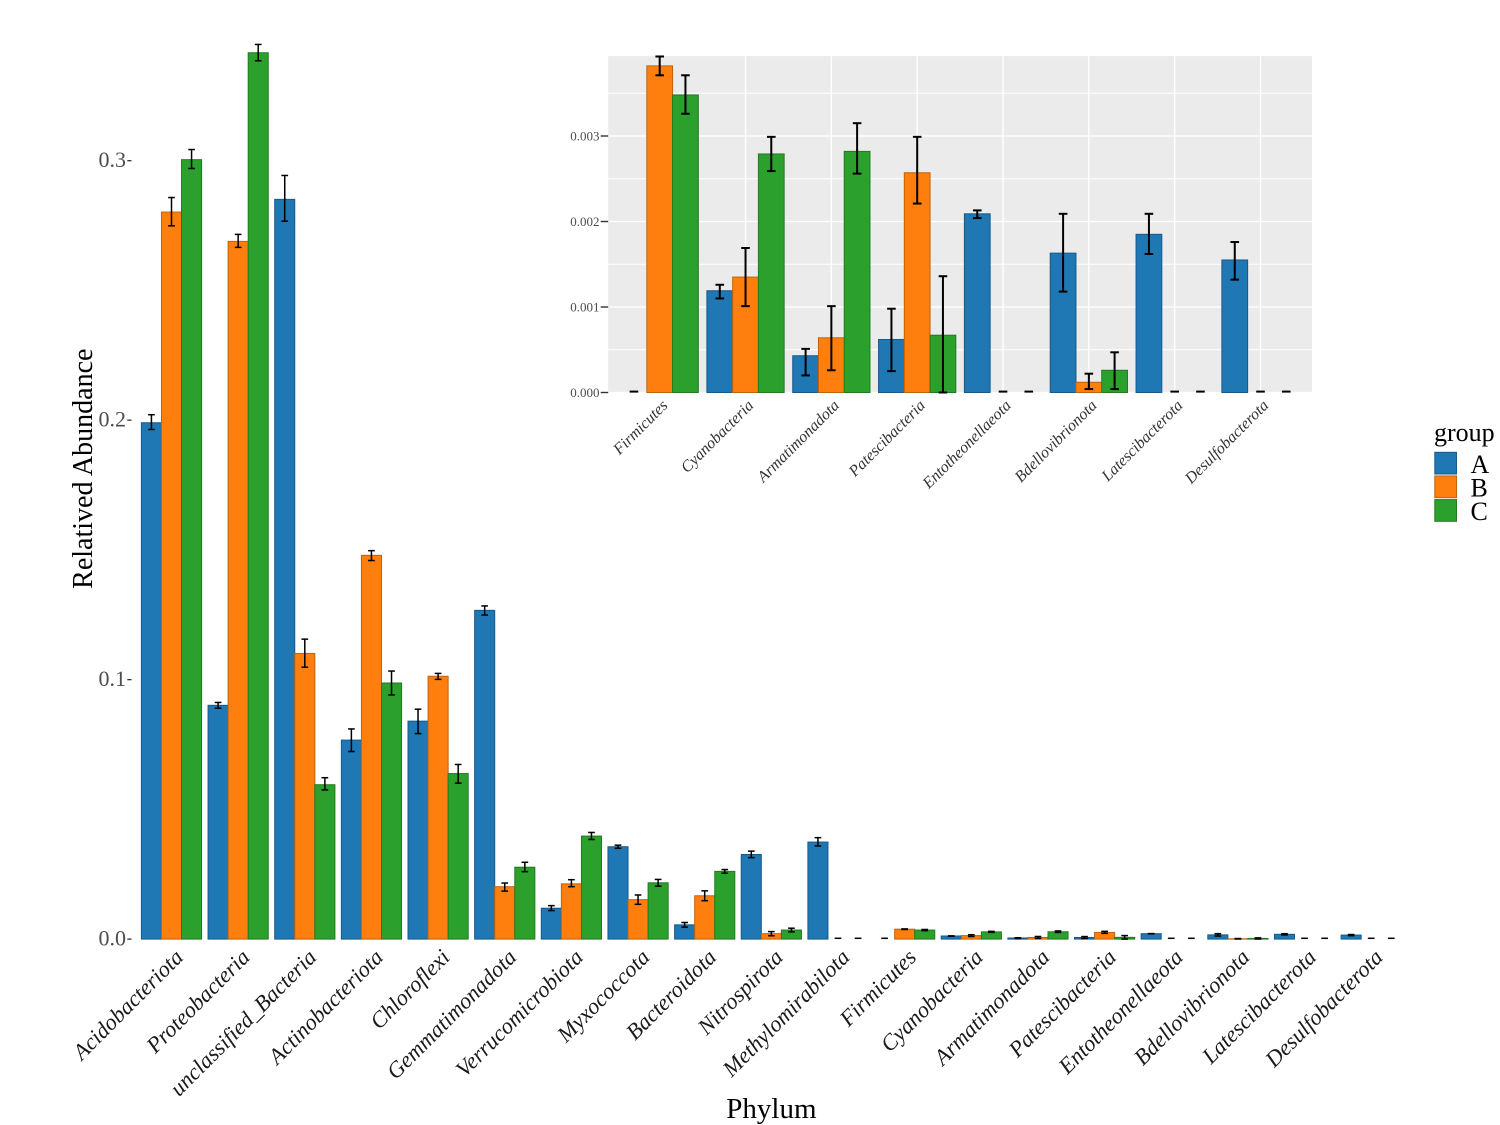  What do you see at coordinates (1479, 511) in the screenshot?
I see `svg-text: C` at bounding box center [1479, 511].